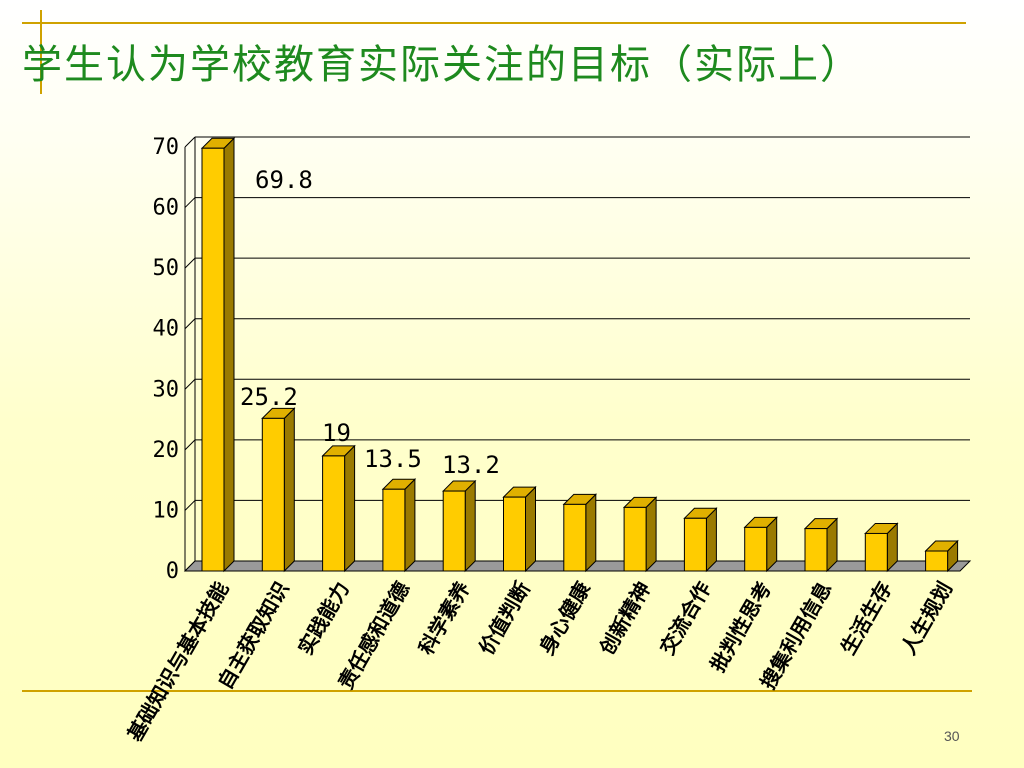 Image resolution: width=1024 pixels, height=768 pixels. I want to click on y-tick-label: 50, so click(166, 268).